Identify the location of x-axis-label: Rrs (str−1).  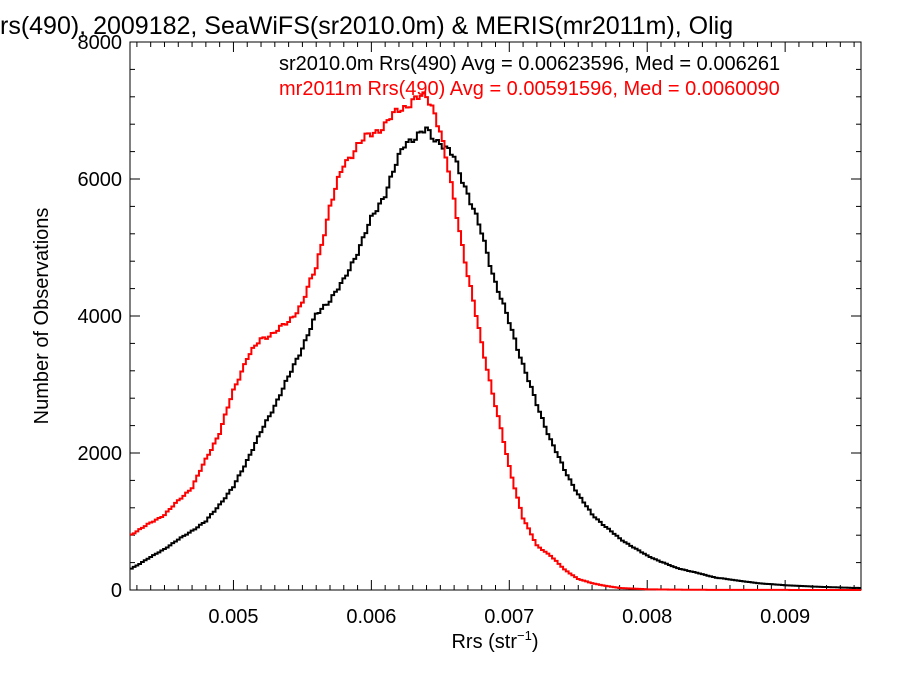
(494, 640).